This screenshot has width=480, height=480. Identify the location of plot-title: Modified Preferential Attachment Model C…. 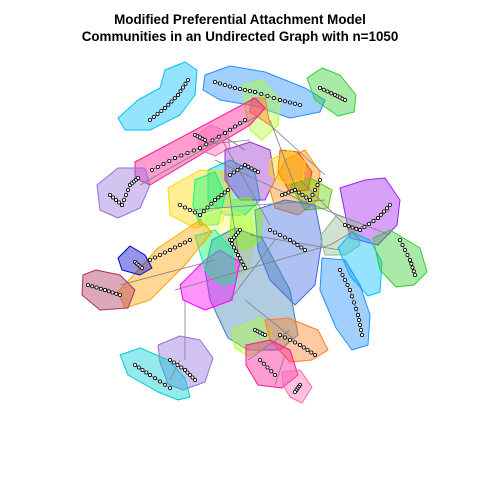
(240, 28).